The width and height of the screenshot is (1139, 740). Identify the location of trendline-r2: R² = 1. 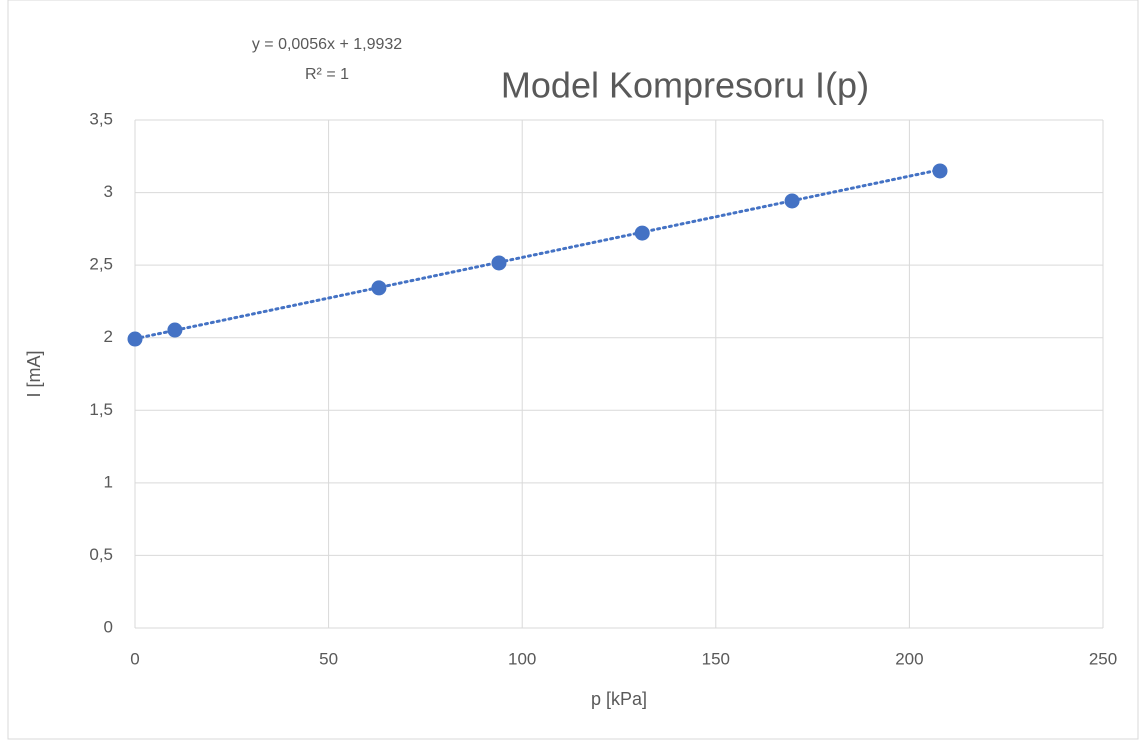
(327, 74).